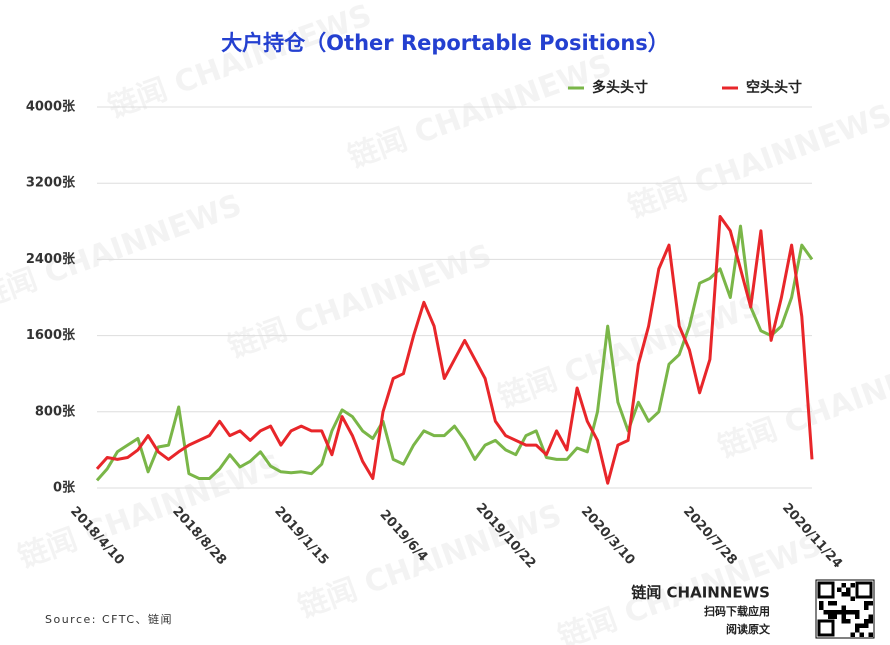 This screenshot has width=890, height=645. What do you see at coordinates (608, 536) in the screenshot?
I see `x-tick-label: 2020/3/10` at bounding box center [608, 536].